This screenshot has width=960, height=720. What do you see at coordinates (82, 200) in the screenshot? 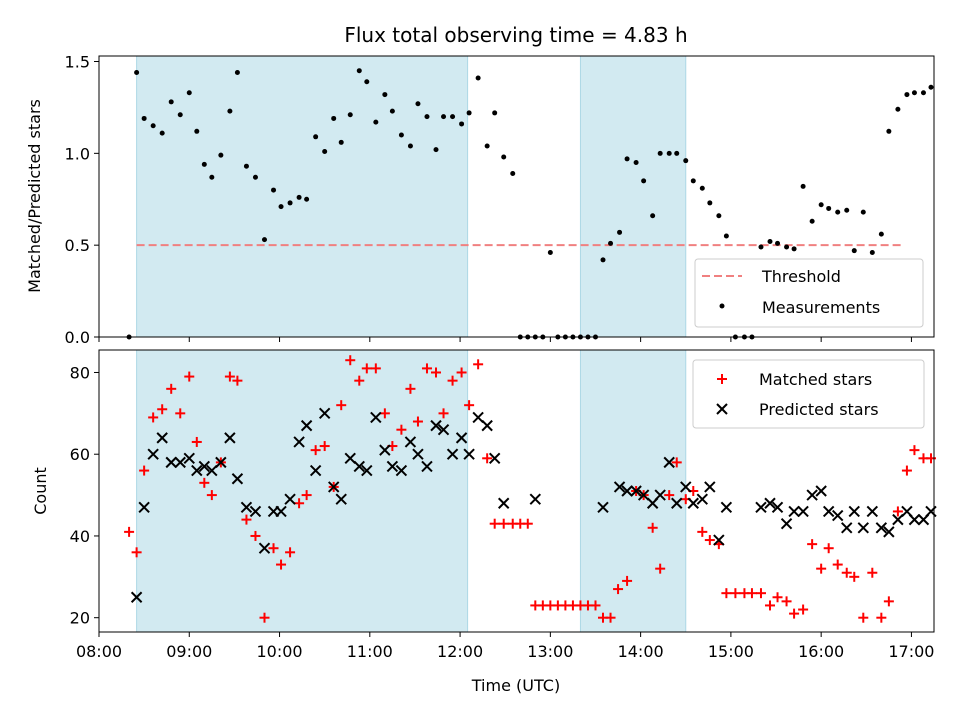
I see `top-y-ticks: 0.0 0.5 1.0 1.5` at bounding box center [82, 200].